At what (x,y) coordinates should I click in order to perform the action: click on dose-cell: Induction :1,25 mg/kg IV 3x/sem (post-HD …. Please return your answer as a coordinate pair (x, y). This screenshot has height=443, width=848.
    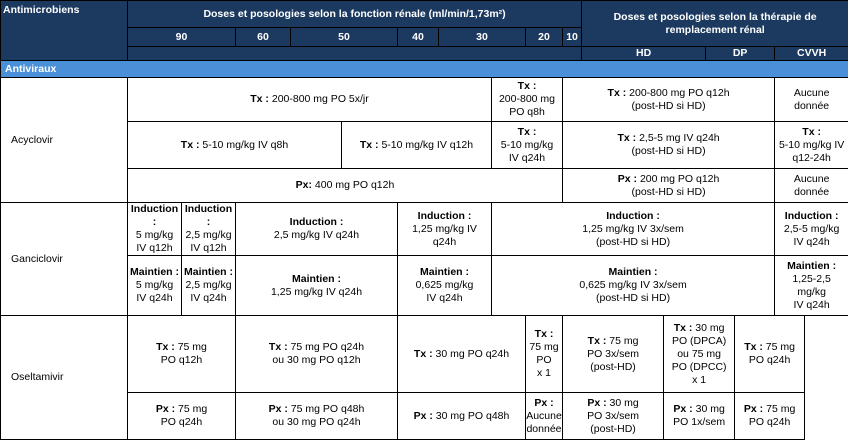
    Looking at the image, I should click on (633, 229).